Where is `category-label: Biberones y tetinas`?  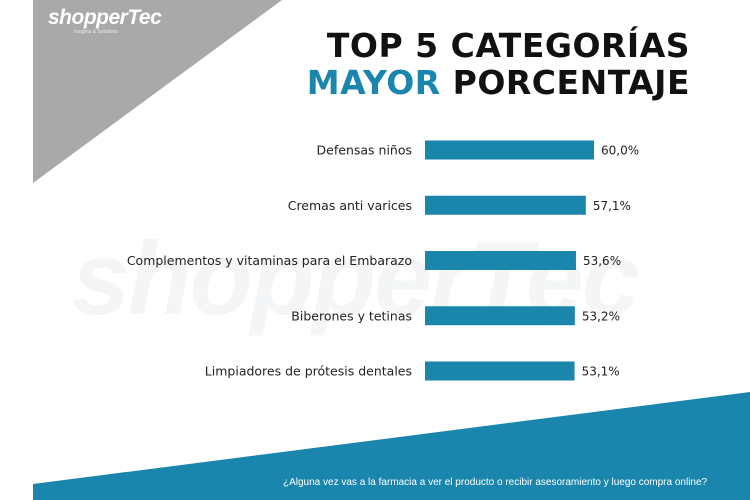
category-label: Biberones y tetinas is located at coordinates (351, 315).